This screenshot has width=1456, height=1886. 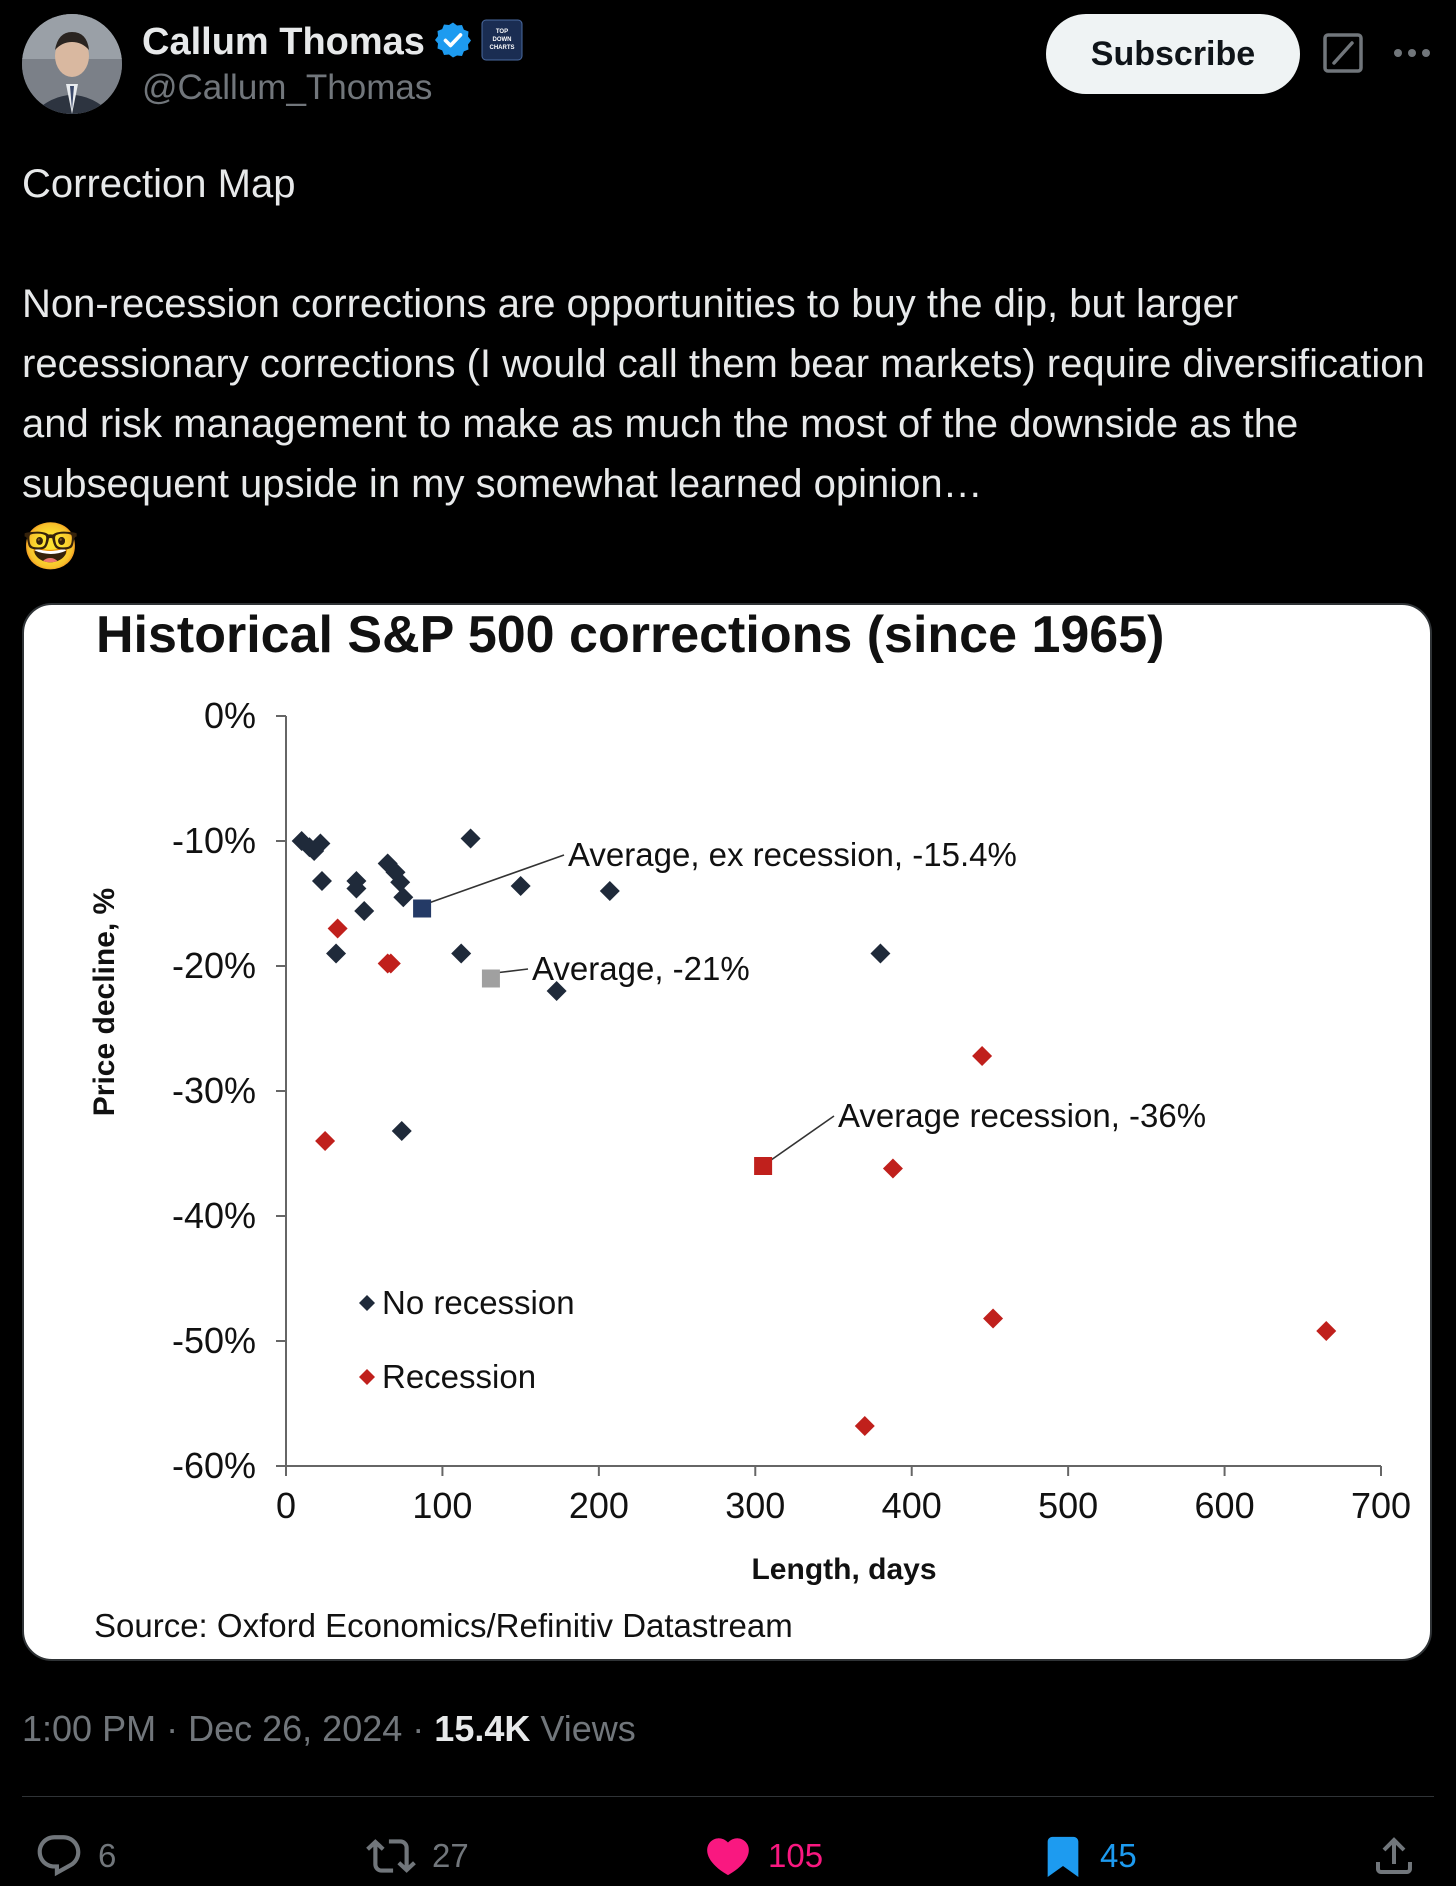 I want to click on x-tick-label: 100, so click(x=442, y=1505).